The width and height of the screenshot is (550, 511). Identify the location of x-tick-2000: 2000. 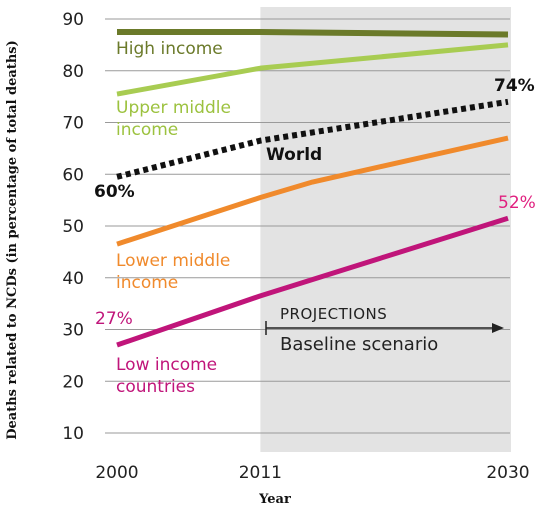
(116, 473).